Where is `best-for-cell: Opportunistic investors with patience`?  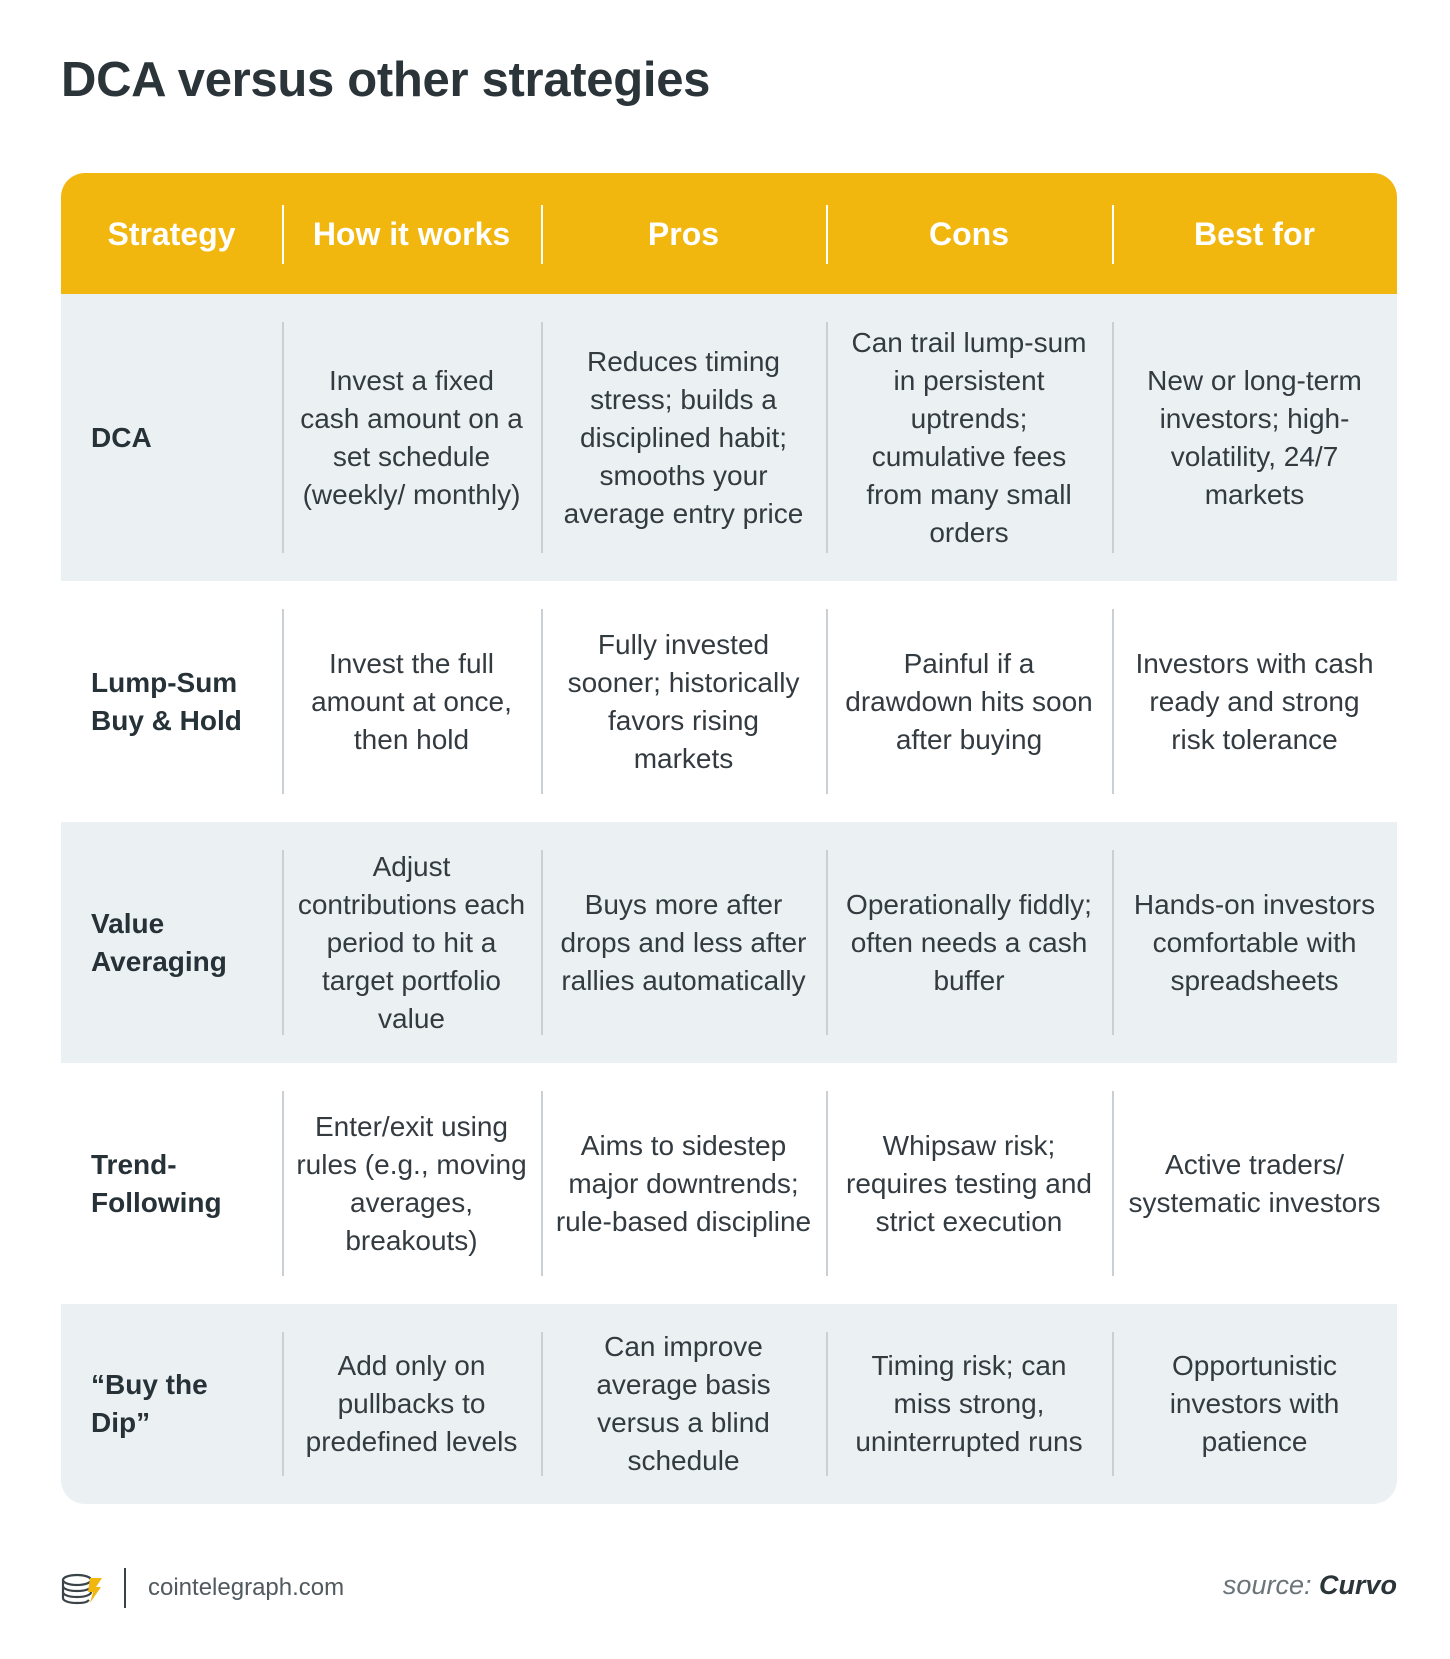
best-for-cell: Opportunistic investors with patience is located at coordinates (1254, 1404).